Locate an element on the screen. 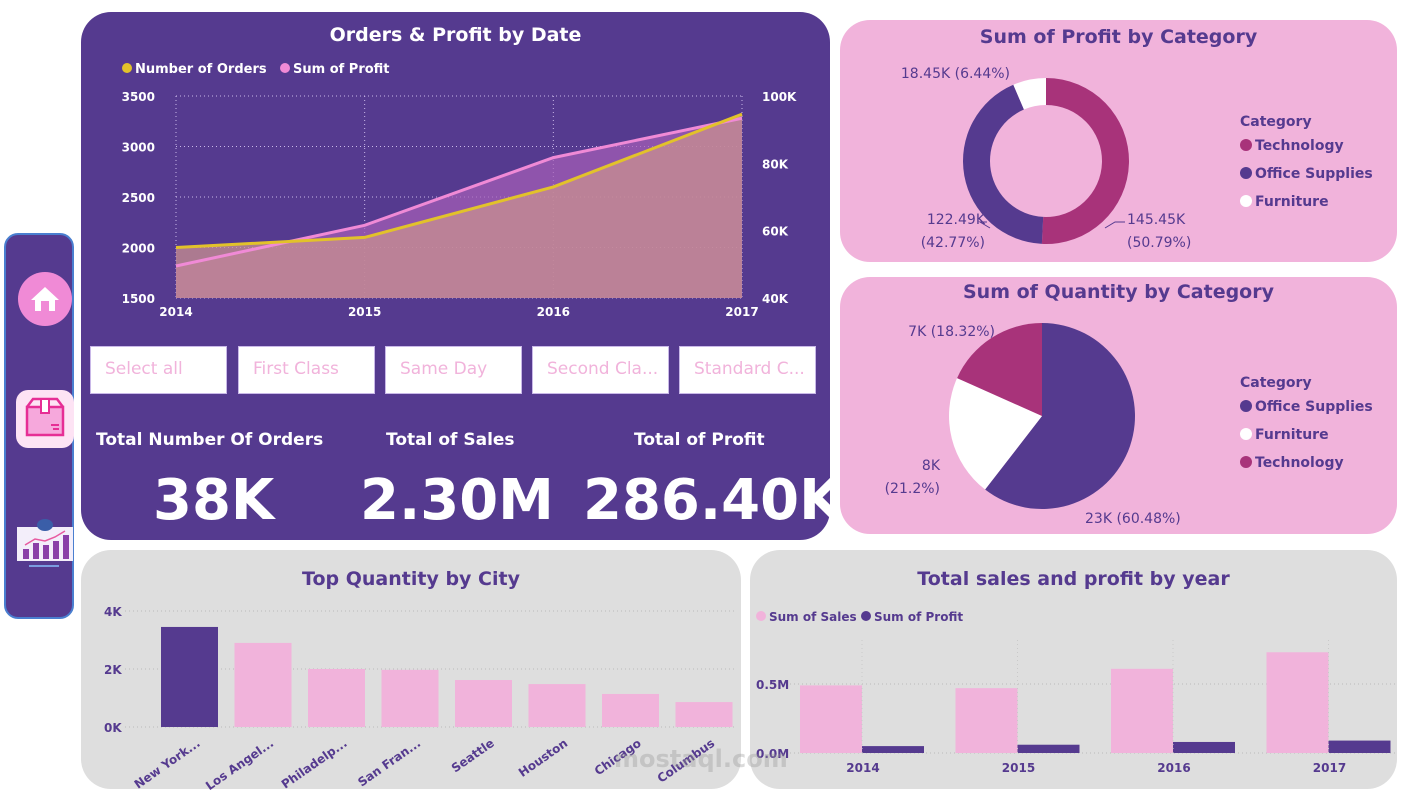  data-label: 145.45K is located at coordinates (1156, 220).